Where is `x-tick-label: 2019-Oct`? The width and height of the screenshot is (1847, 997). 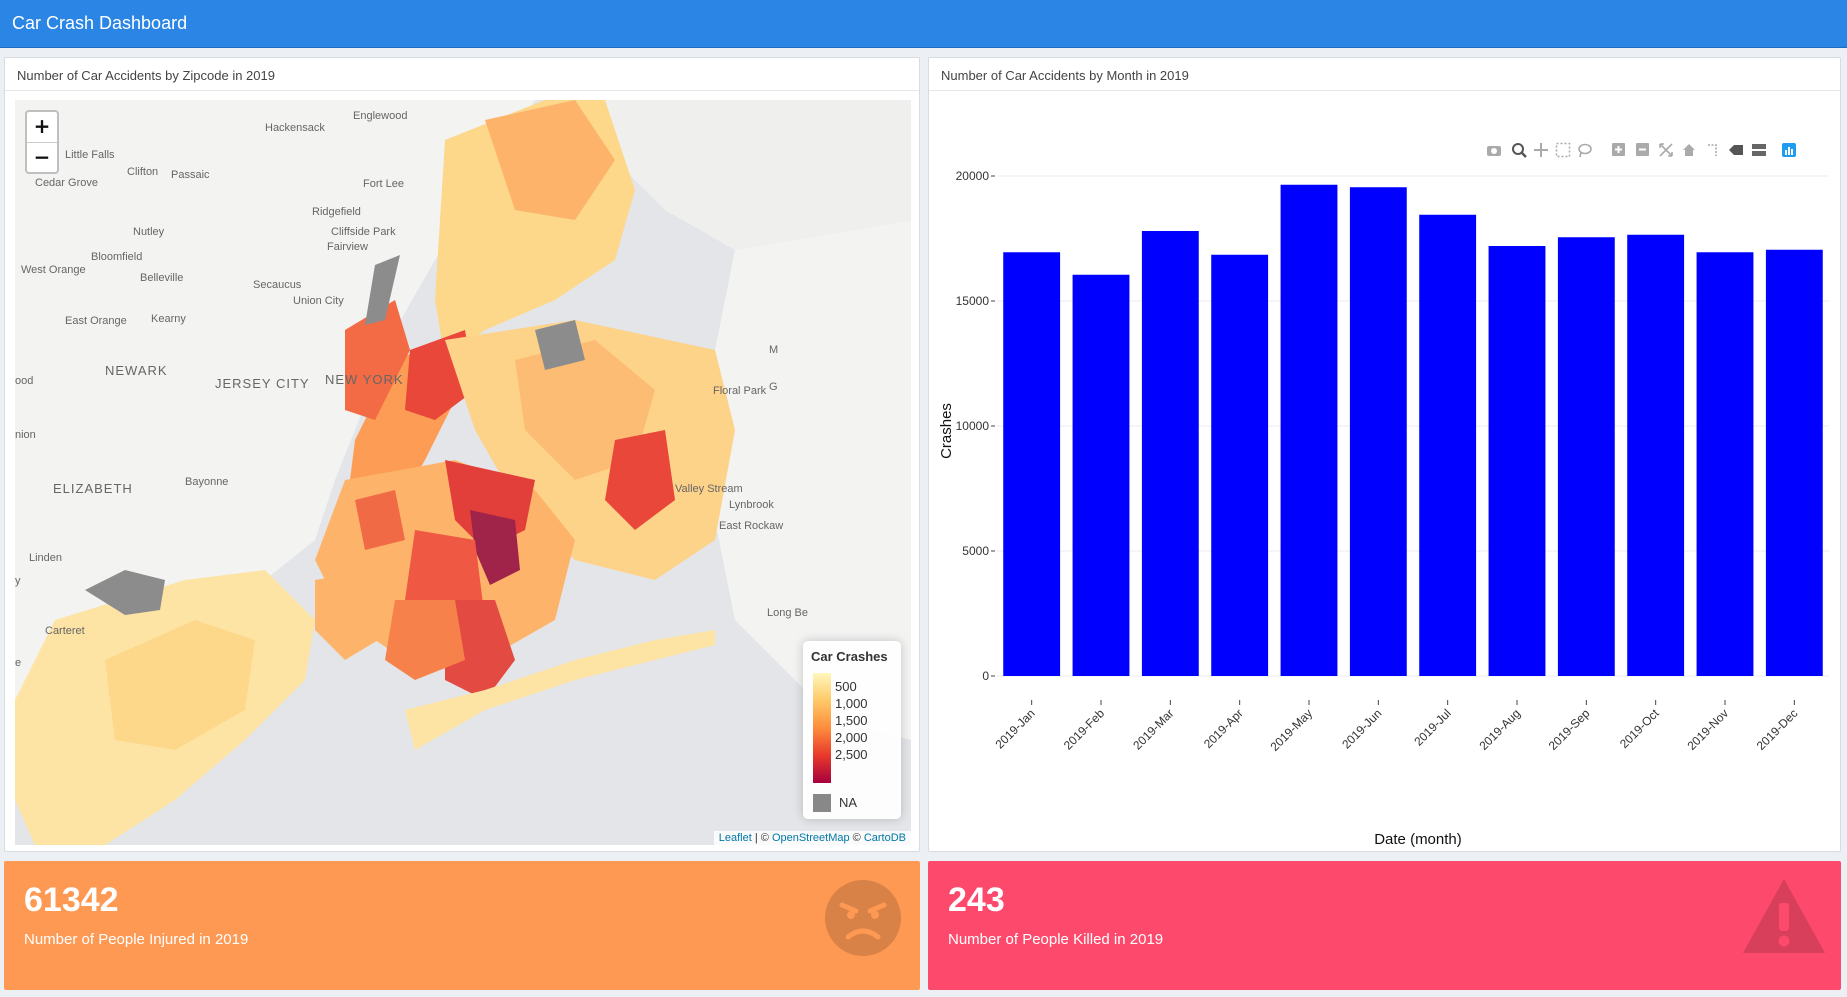 x-tick-label: 2019-Oct is located at coordinates (1639, 728).